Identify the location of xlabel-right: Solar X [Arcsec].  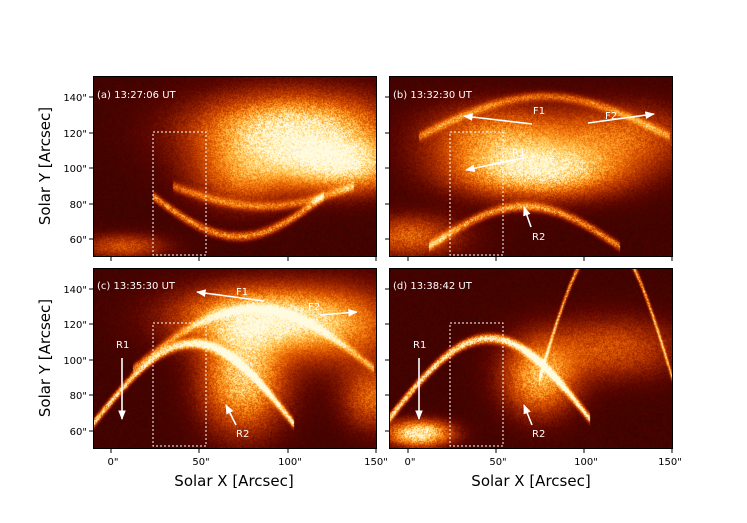
(530, 481).